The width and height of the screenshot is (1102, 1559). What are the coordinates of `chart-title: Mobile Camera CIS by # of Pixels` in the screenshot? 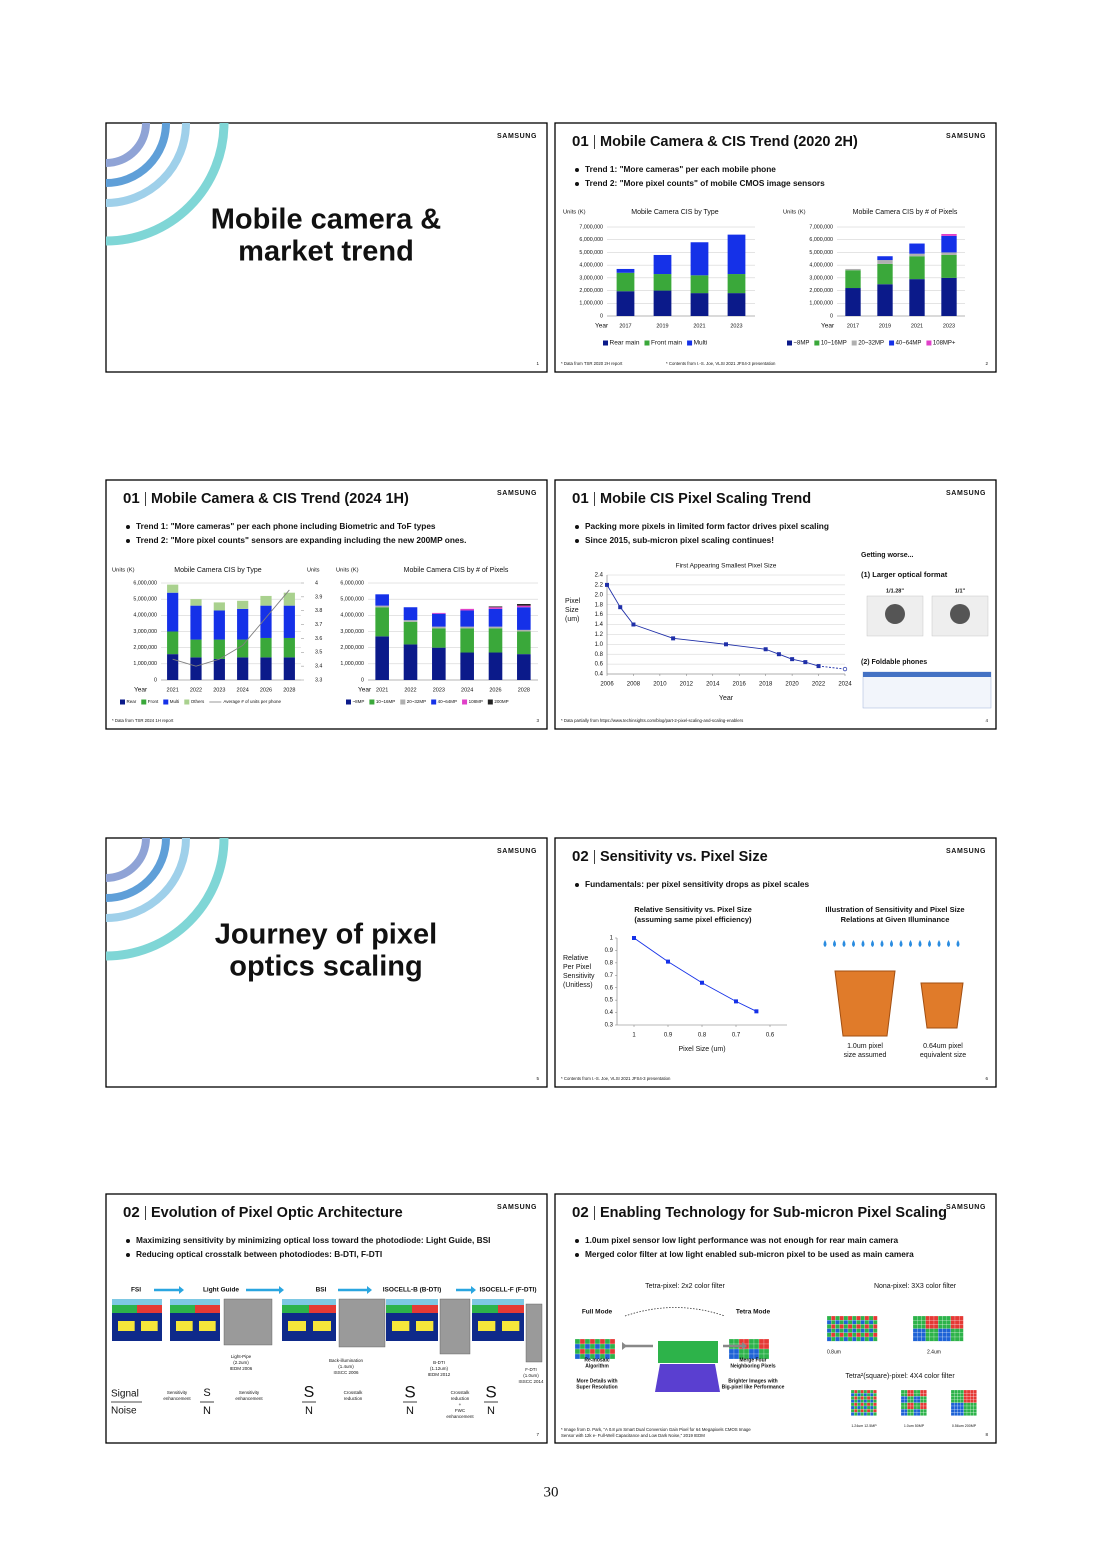 It's located at (905, 212).